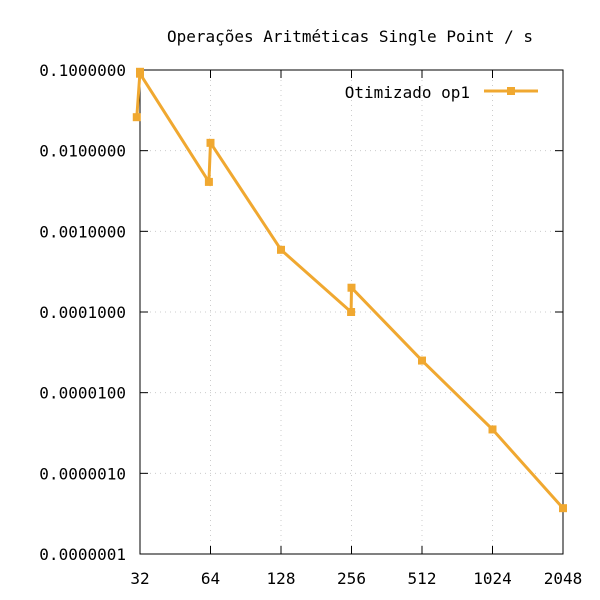 This screenshot has width=600, height=600. What do you see at coordinates (82, 70) in the screenshot?
I see `y-tick-label: 0.1000000` at bounding box center [82, 70].